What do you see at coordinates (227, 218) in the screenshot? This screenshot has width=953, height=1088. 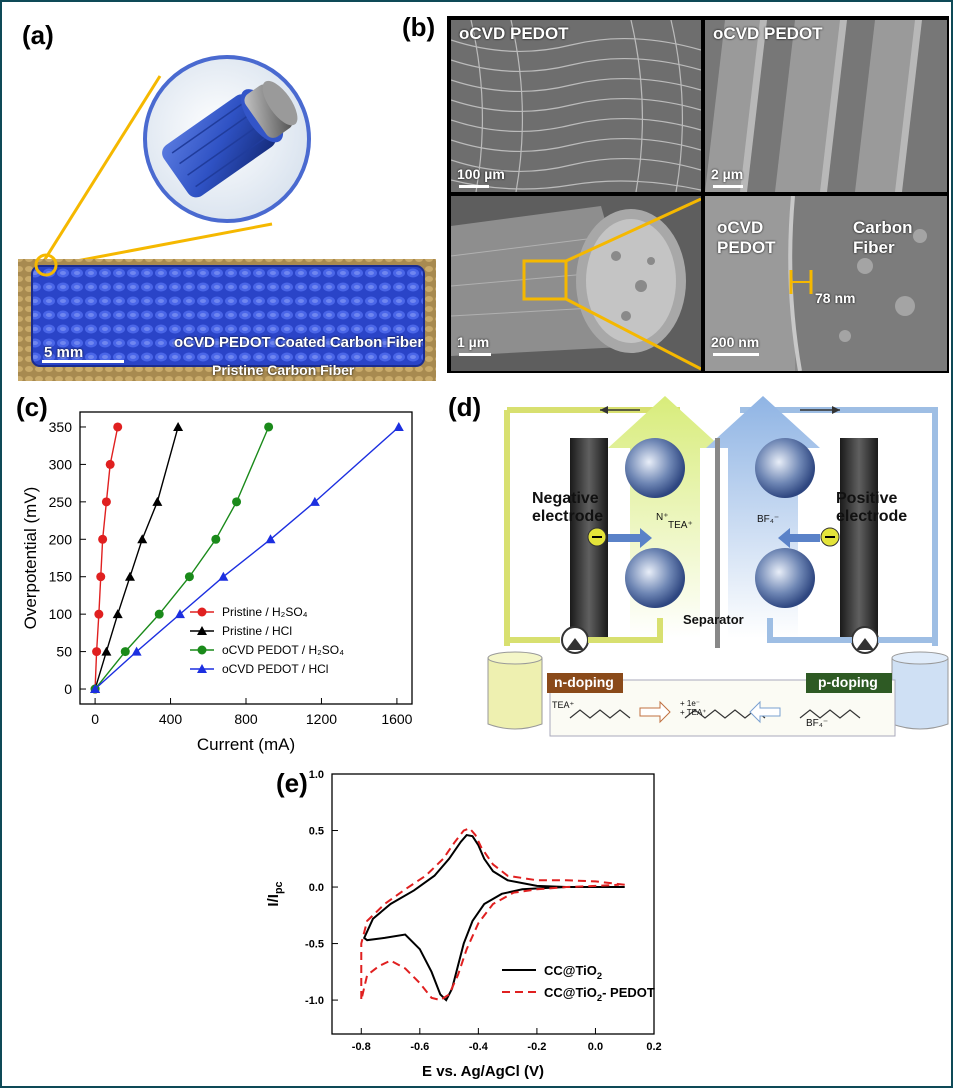 I see `panel-a-illustration` at bounding box center [227, 218].